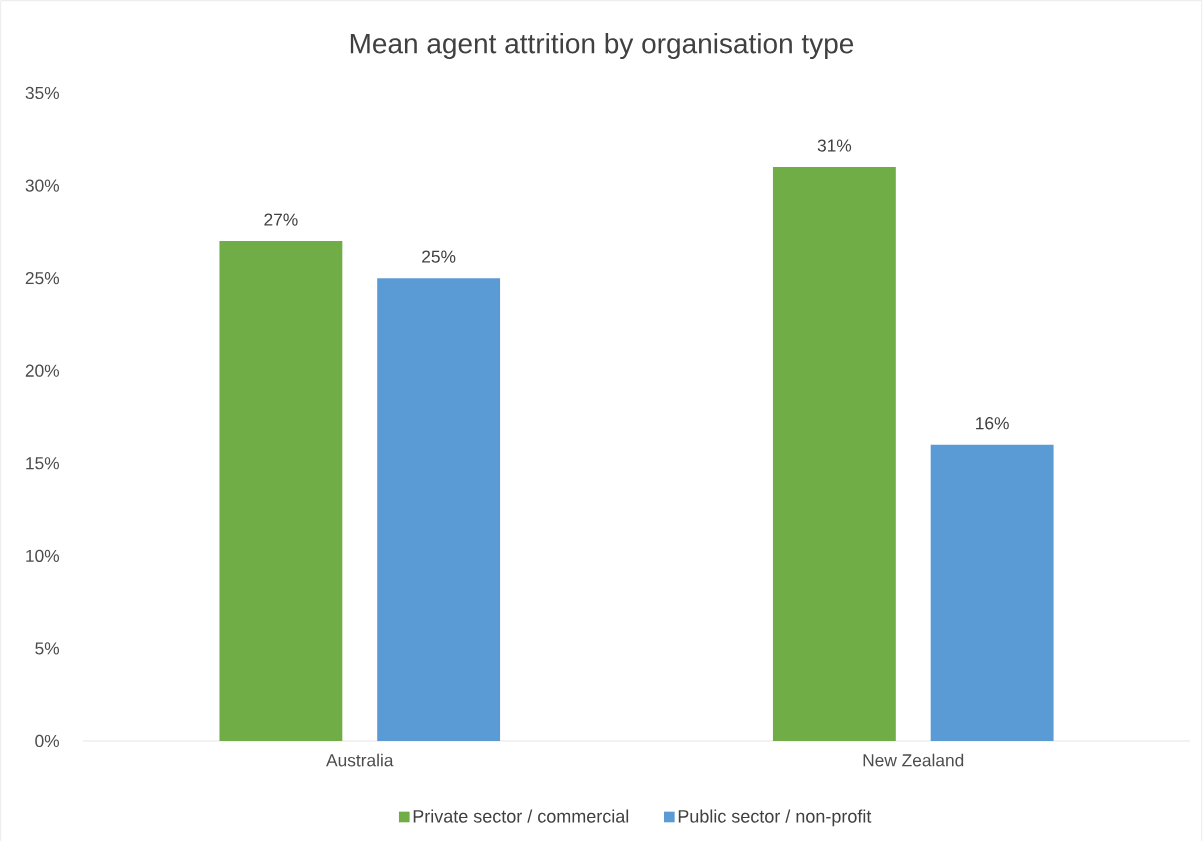 The width and height of the screenshot is (1203, 841). I want to click on data-label: 31%, so click(834, 145).